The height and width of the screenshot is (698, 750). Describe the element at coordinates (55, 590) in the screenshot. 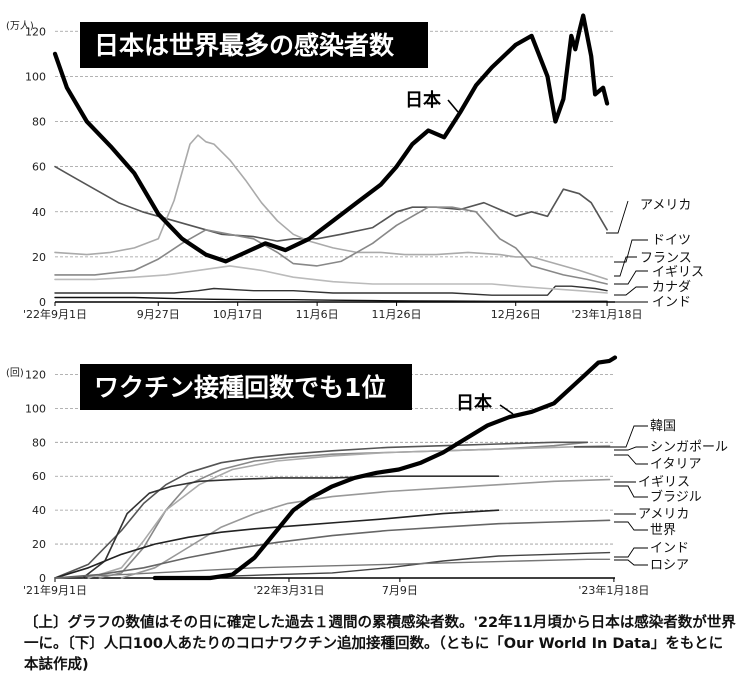

I see `x-tick-label: '21年9月1日` at that location.